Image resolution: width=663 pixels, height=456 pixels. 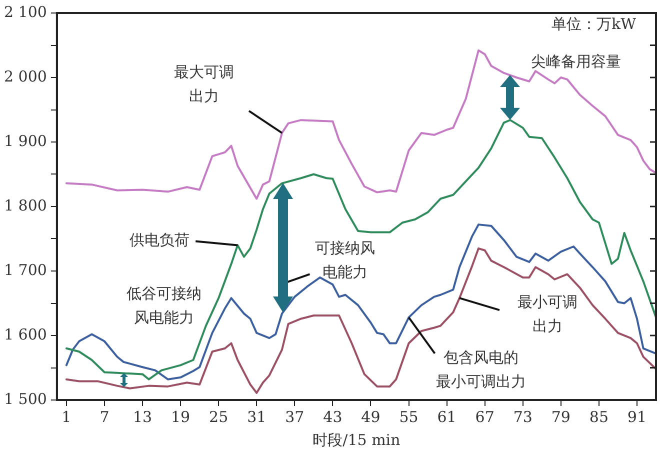 What do you see at coordinates (560, 417) in the screenshot?
I see `x-tick-label: 79` at bounding box center [560, 417].